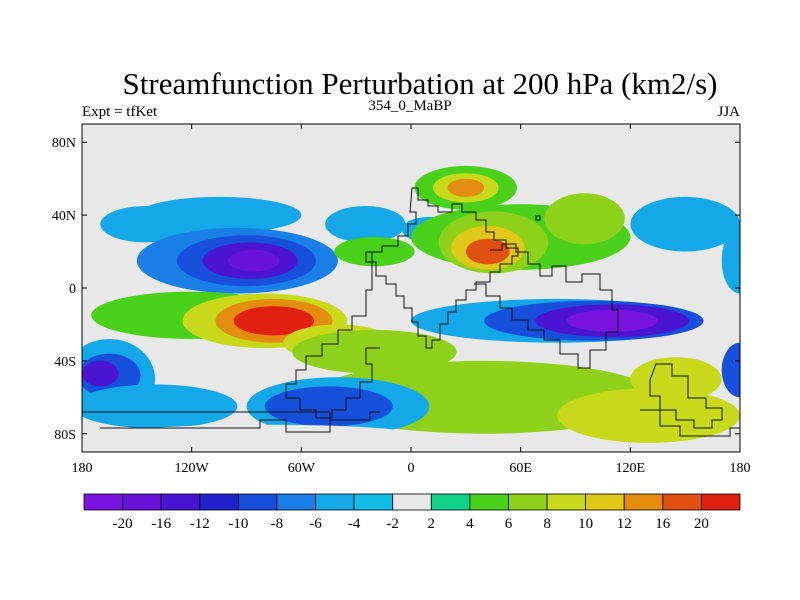  I want to click on colorbar-label: -12, so click(200, 524).